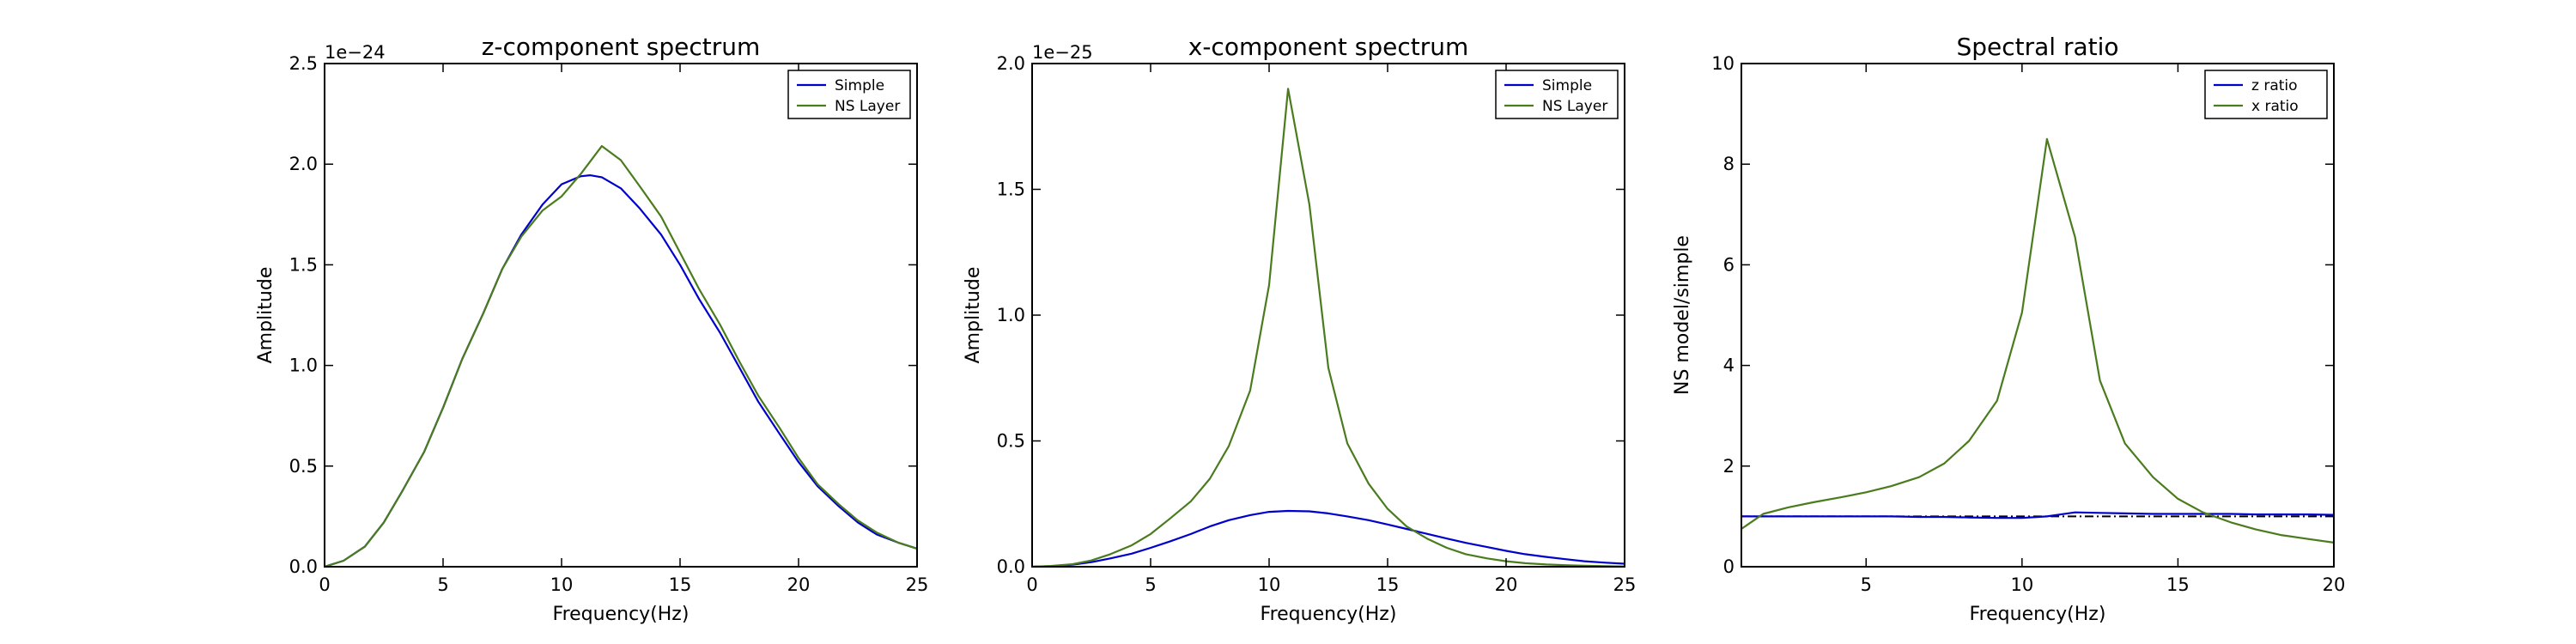 This screenshot has height=644, width=2576. I want to click on legend: z ratio x ratio, so click(2266, 94).